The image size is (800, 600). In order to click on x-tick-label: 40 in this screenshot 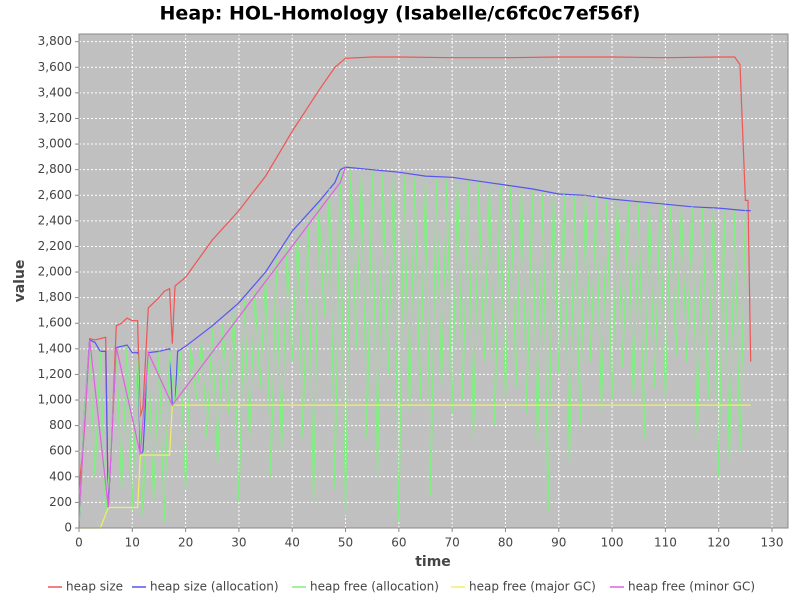, I will do `click(292, 543)`.